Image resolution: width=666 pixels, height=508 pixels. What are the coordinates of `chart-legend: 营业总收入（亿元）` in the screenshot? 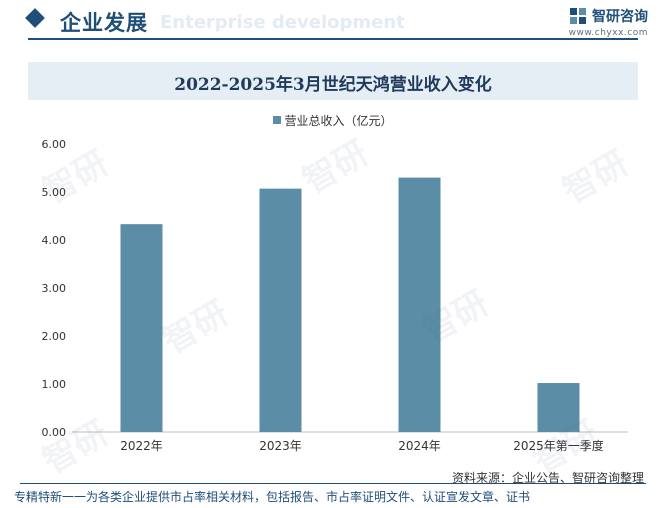 It's located at (333, 120).